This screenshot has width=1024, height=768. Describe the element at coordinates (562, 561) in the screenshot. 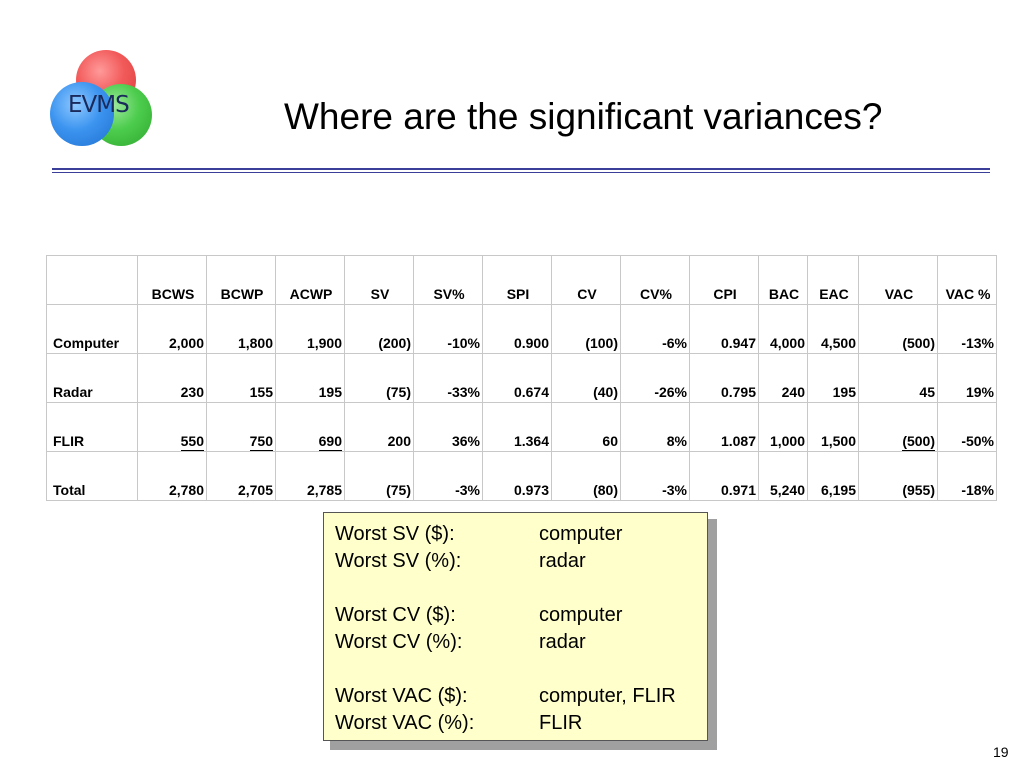

I see `summary-value: radar` at that location.